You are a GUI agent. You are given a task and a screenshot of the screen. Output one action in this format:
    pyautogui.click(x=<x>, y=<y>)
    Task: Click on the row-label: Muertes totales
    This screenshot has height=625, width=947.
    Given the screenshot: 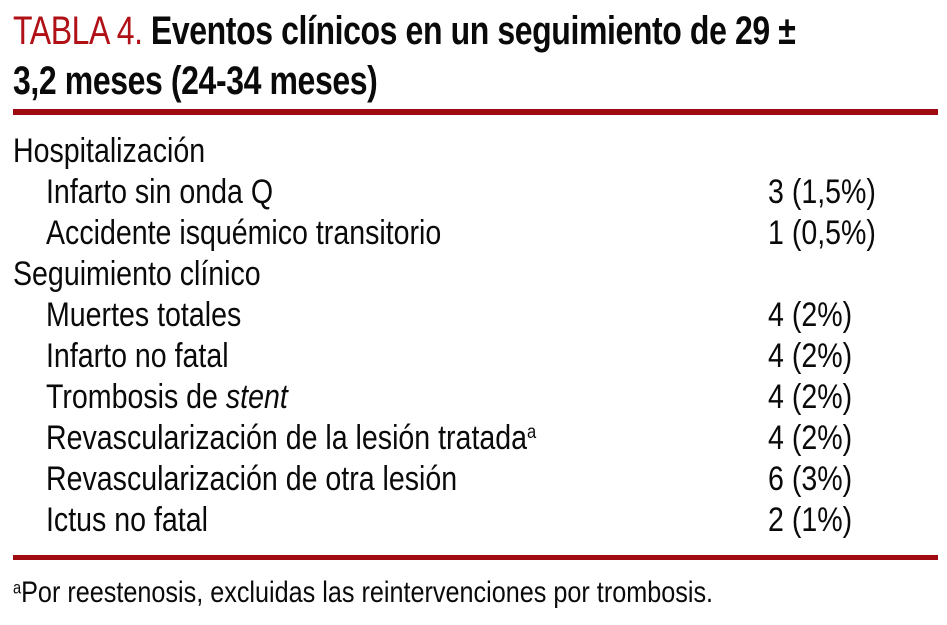 What is the action you would take?
    pyautogui.click(x=144, y=315)
    